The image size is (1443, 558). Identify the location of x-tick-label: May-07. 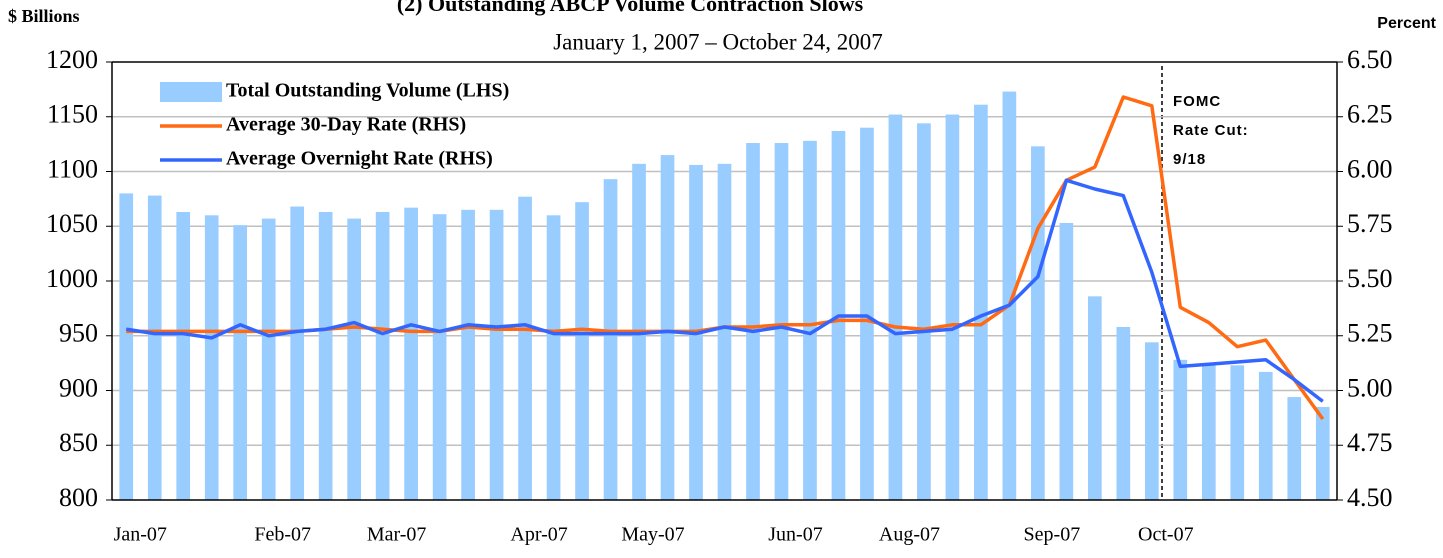
(652, 535).